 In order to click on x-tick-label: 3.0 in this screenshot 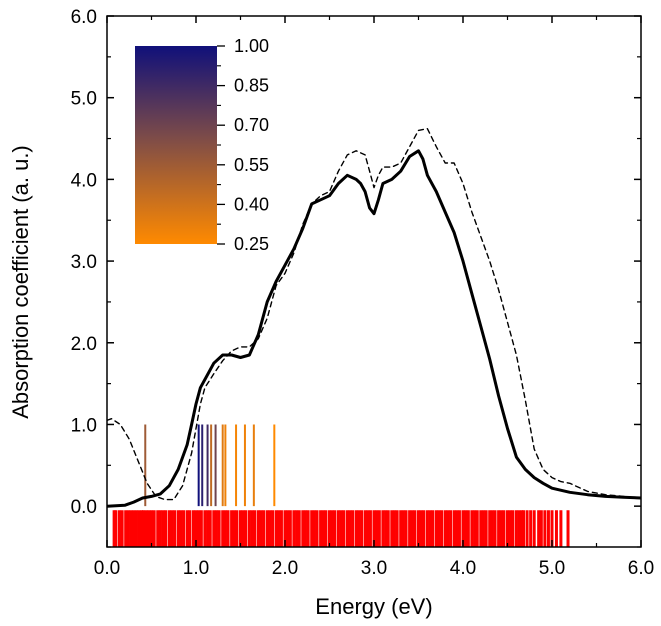, I will do `click(374, 568)`.